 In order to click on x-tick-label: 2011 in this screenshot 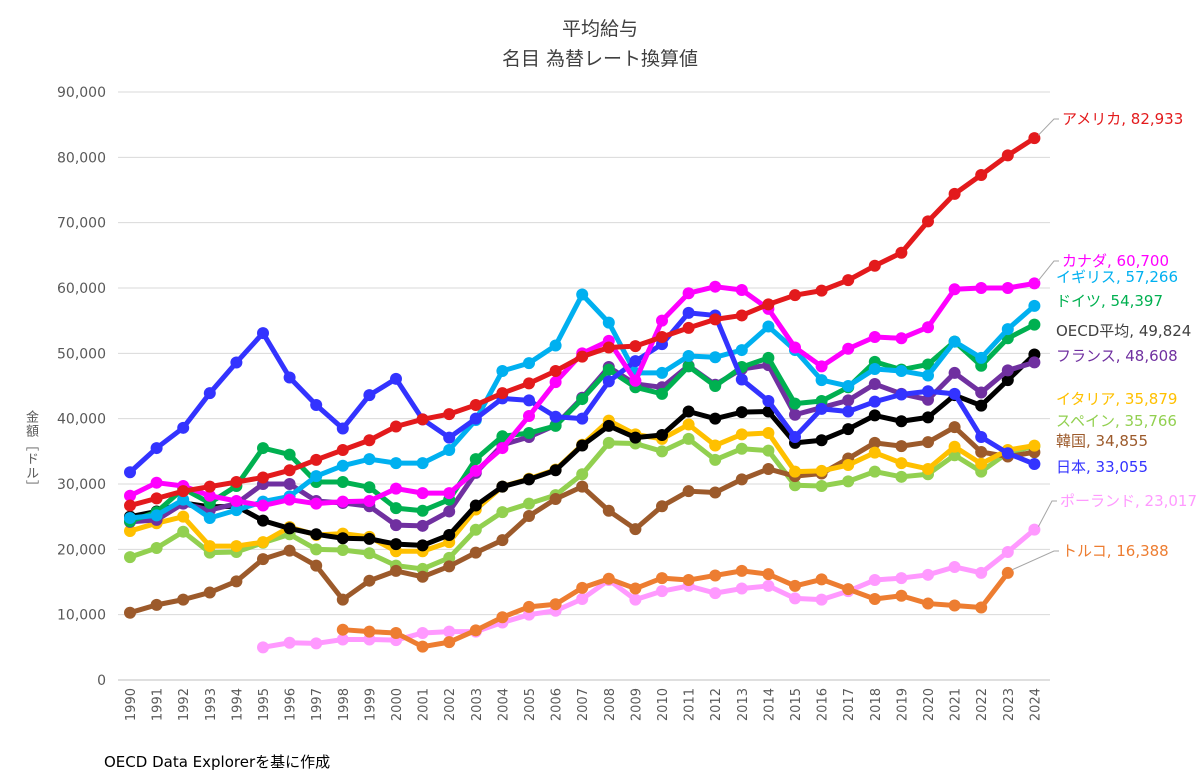, I will do `click(690, 704)`.